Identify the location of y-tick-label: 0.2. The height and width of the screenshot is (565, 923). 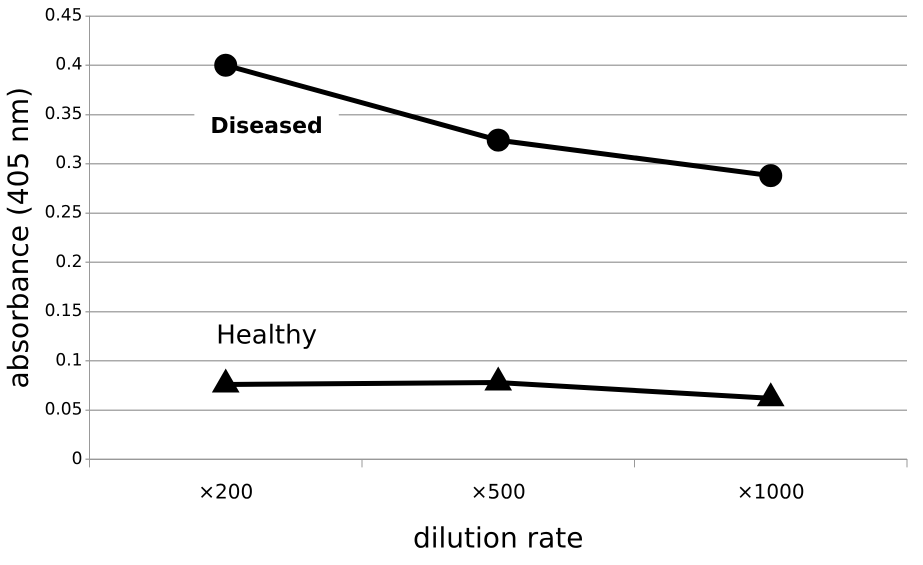
(68, 262).